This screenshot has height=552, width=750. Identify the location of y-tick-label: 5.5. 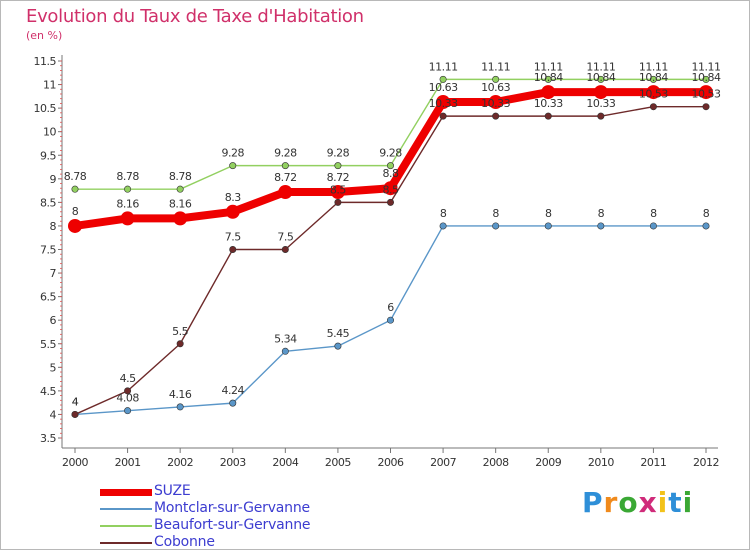
(48, 344).